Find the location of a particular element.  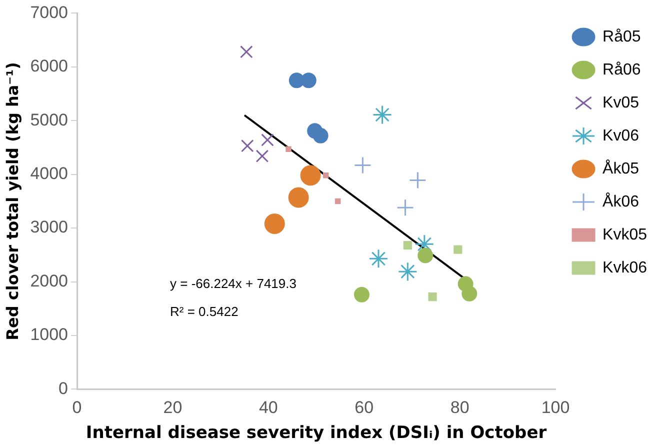

x-tick-label: 100 is located at coordinates (555, 408).